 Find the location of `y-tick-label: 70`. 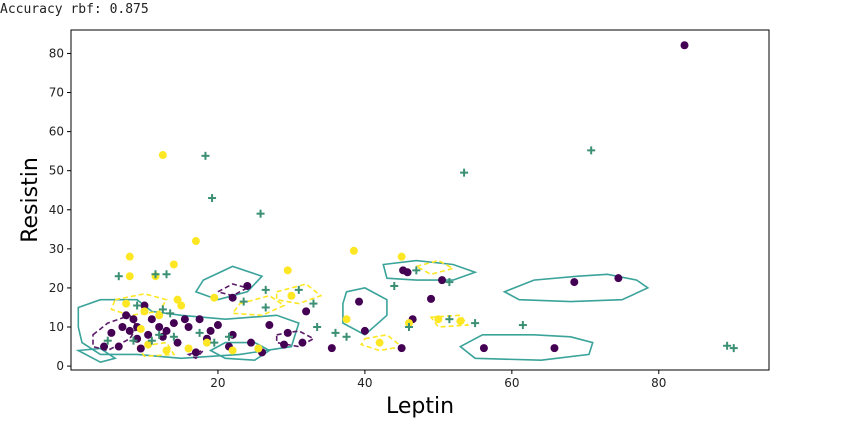

y-tick-label: 70 is located at coordinates (56, 93).